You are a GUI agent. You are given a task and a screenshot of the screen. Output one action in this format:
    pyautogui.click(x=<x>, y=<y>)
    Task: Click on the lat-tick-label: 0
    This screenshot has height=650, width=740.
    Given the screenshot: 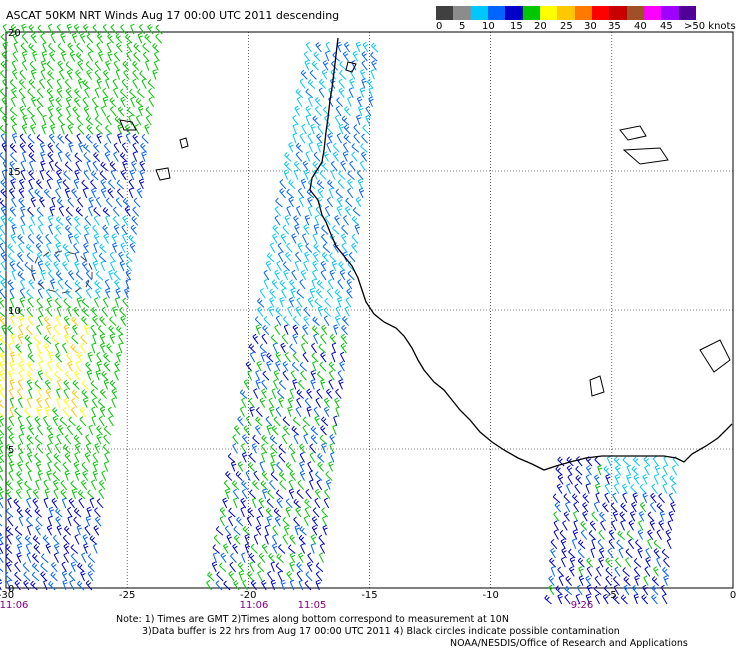 What is the action you would take?
    pyautogui.click(x=11, y=589)
    